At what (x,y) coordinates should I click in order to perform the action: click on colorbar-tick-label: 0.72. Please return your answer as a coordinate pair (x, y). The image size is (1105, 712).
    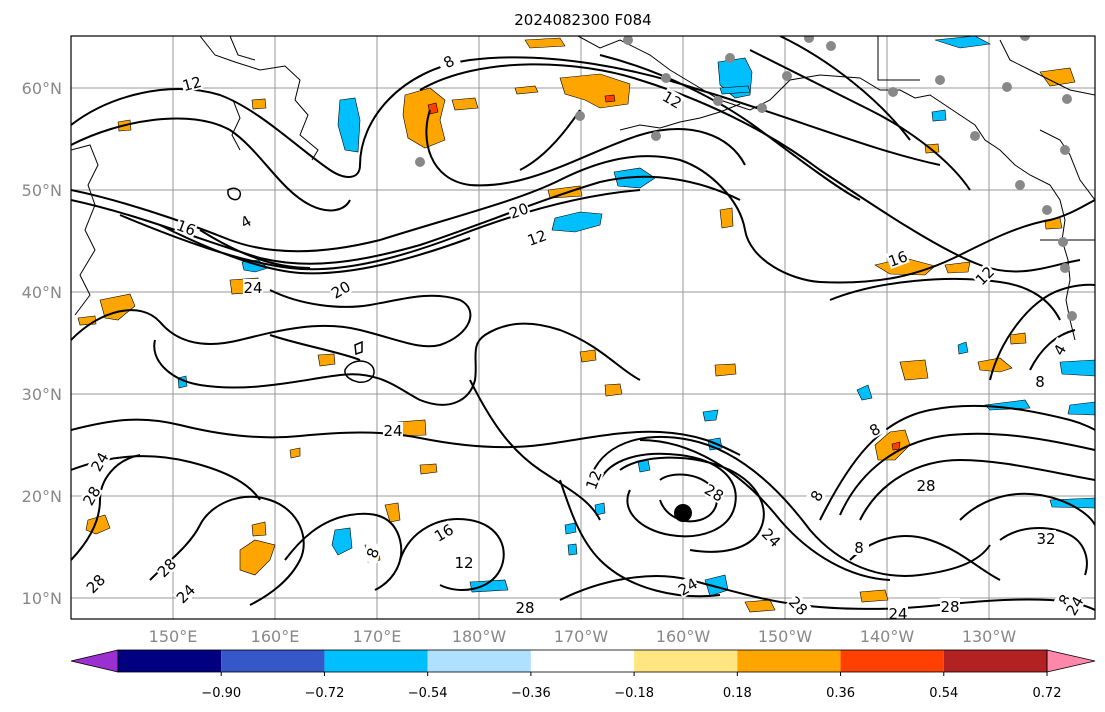
    Looking at the image, I should click on (1047, 693).